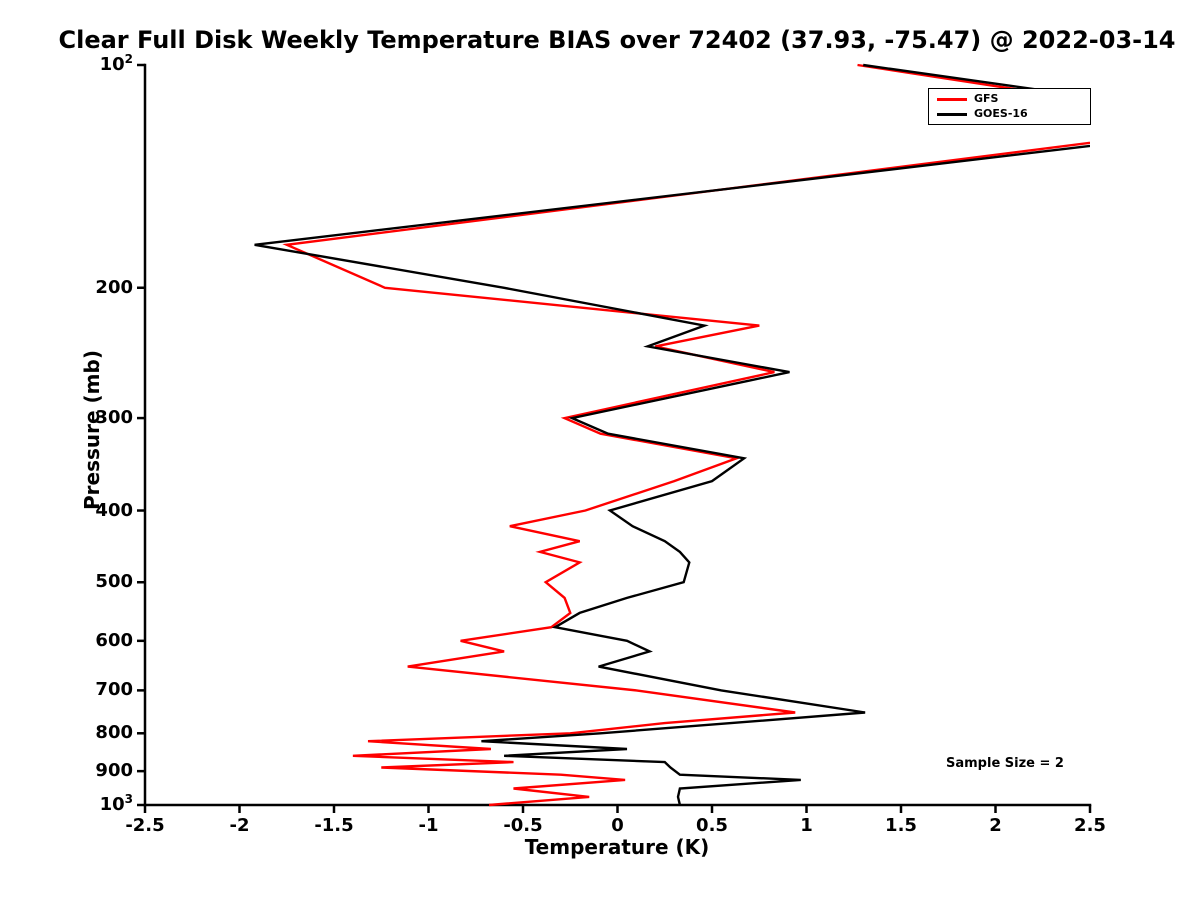  I want to click on legend-item-gfs: GFS, so click(1009, 99).